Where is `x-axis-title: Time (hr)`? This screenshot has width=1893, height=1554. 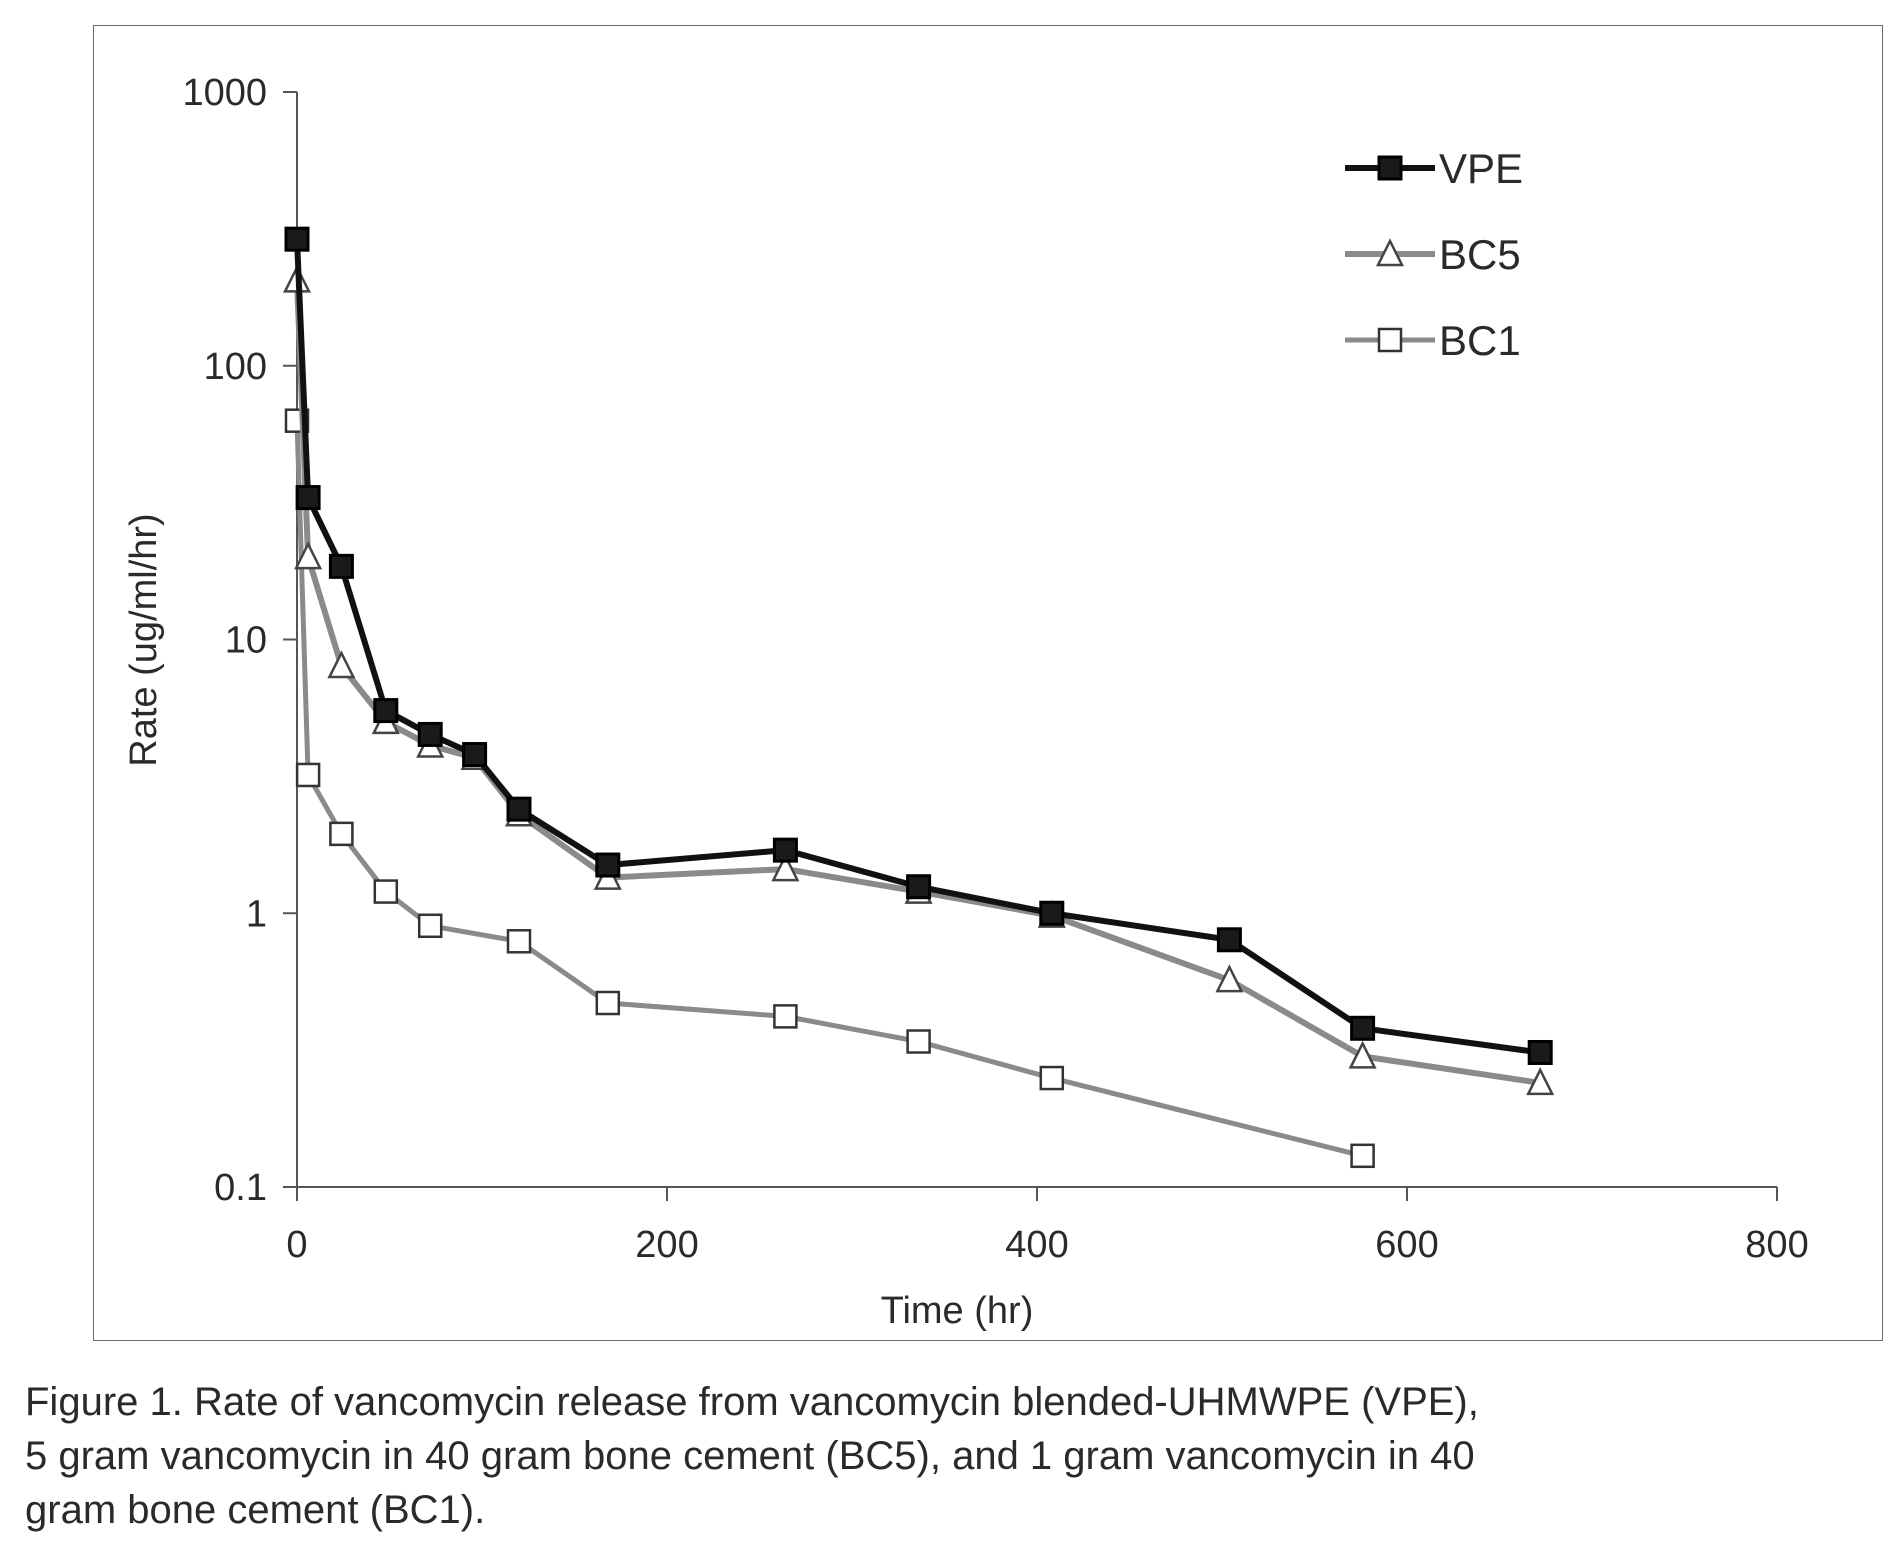 x-axis-title: Time (hr) is located at coordinates (957, 1311).